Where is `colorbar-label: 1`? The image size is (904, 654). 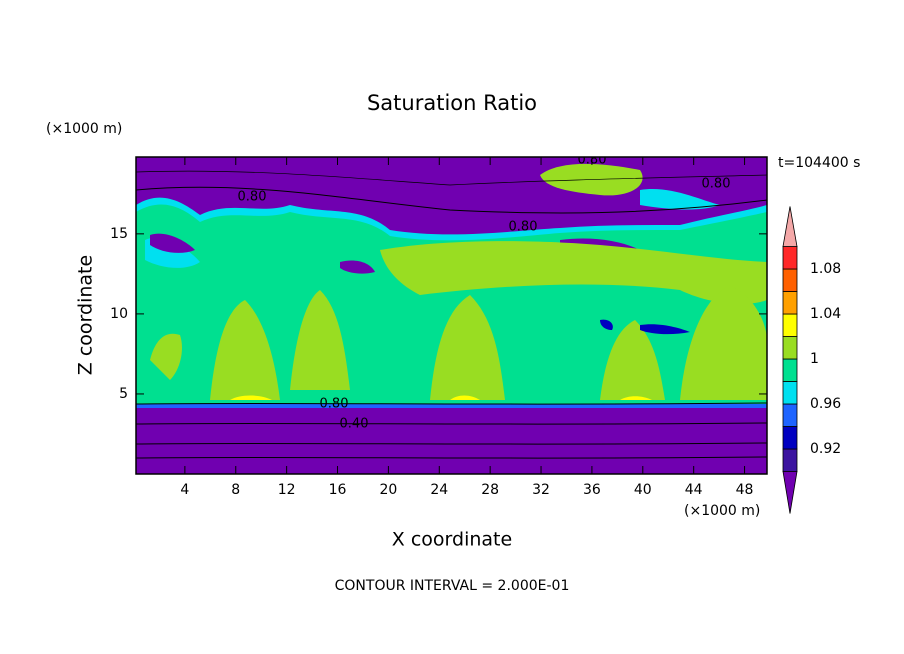
colorbar-label: 1 is located at coordinates (814, 359).